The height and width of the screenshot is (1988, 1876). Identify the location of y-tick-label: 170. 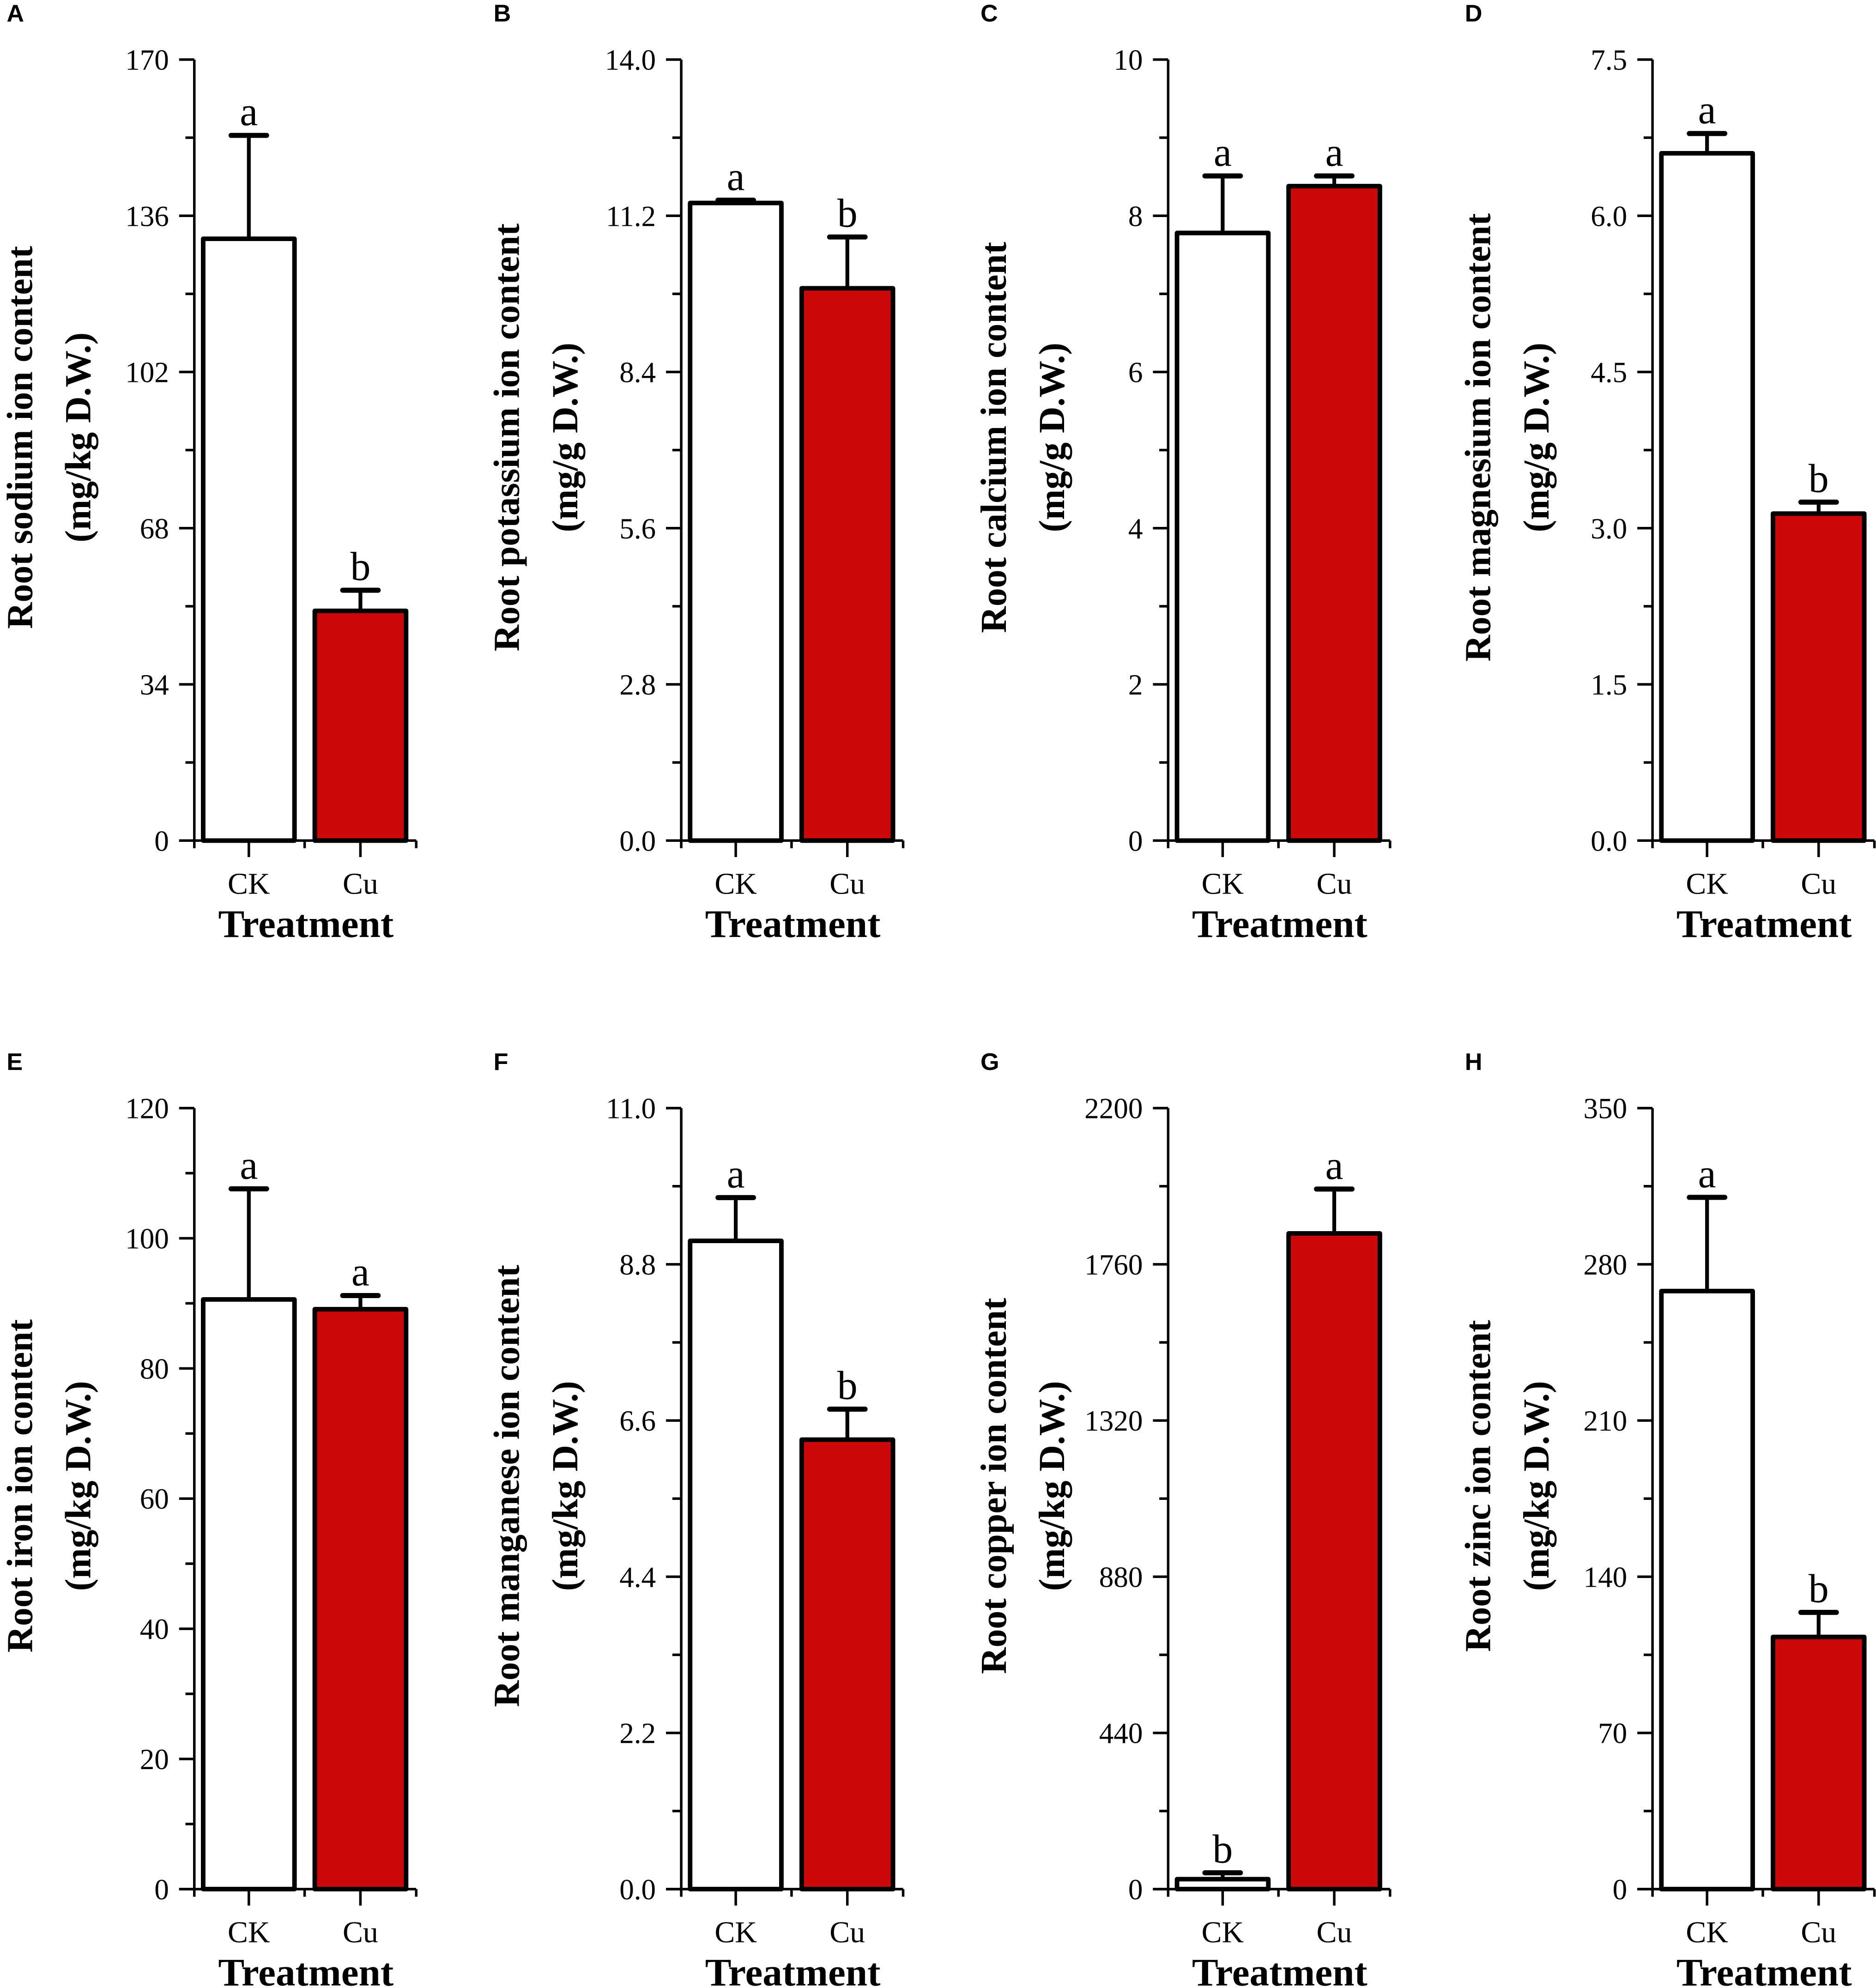
(147, 60).